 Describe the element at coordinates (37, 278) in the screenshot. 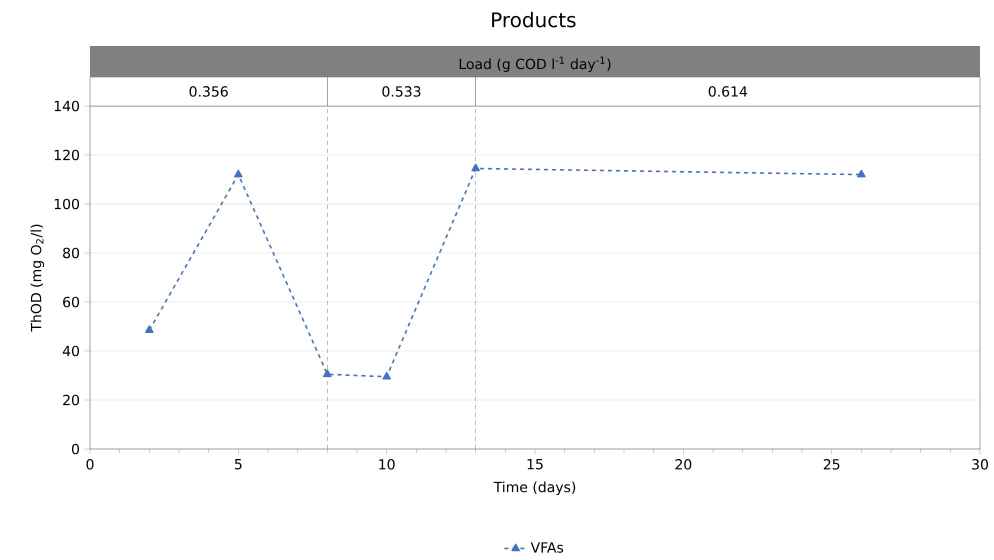

I see `y-axis-title: ThOD (mg O$_{2}$/l)` at that location.